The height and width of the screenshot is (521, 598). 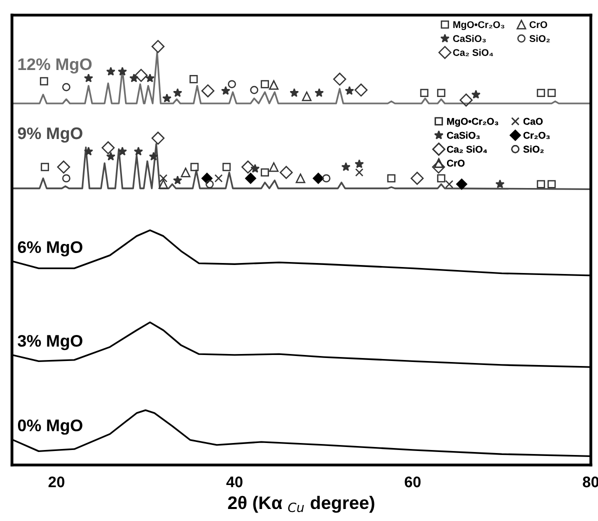 I want to click on legend-label: CaO, so click(x=533, y=121).